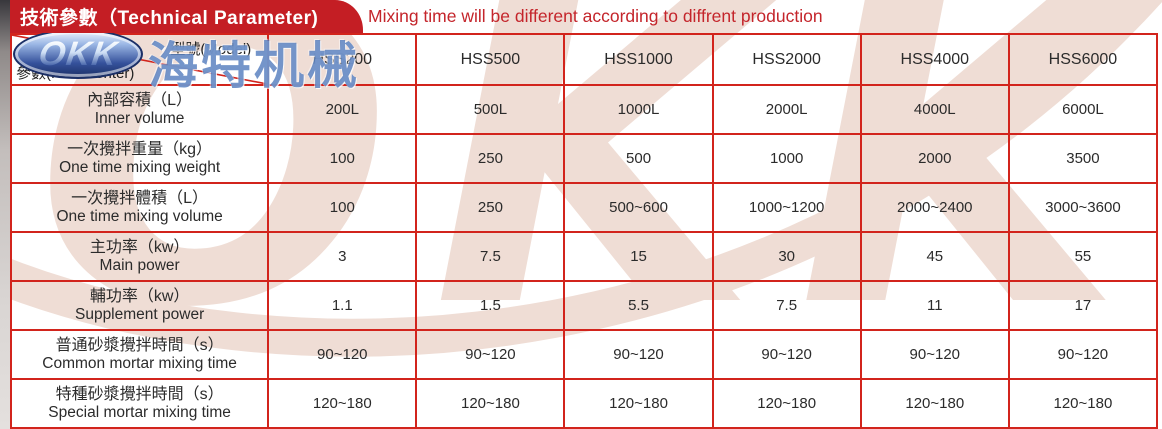  I want to click on row-label-en: Special mortar mixing time, so click(139, 412).